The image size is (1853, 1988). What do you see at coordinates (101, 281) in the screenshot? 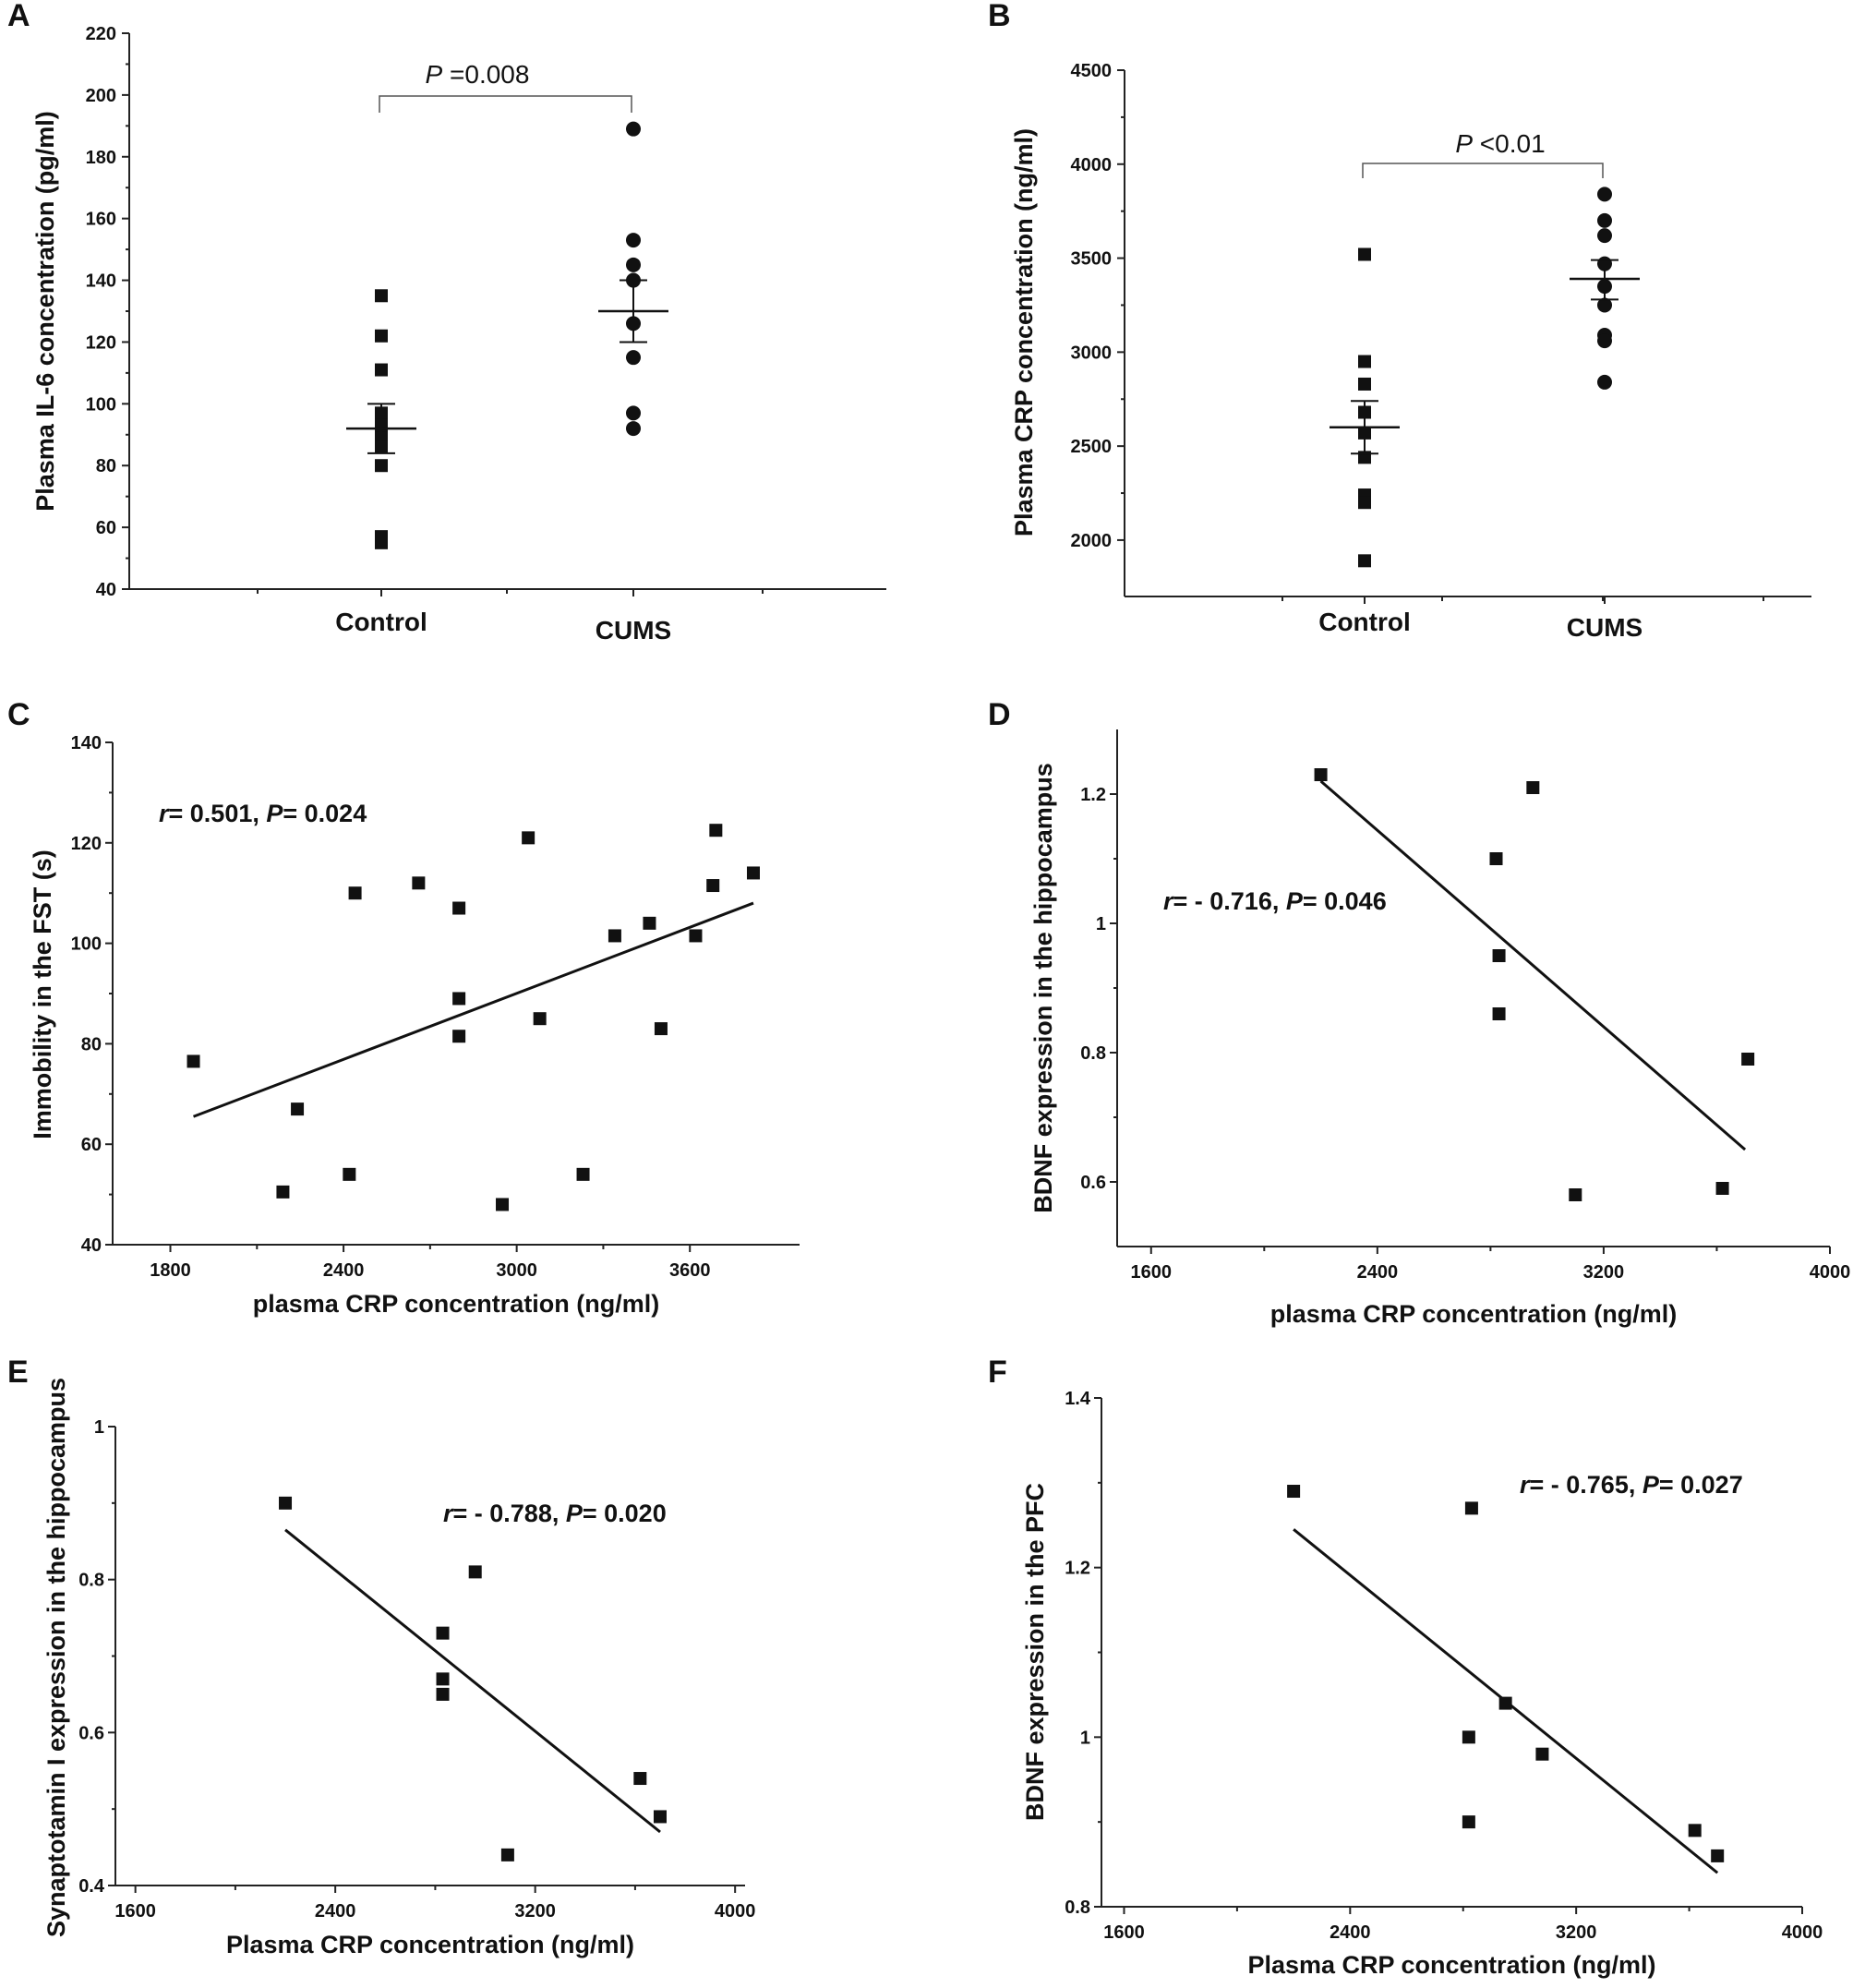
I see `y-tick-label: 140` at bounding box center [101, 281].